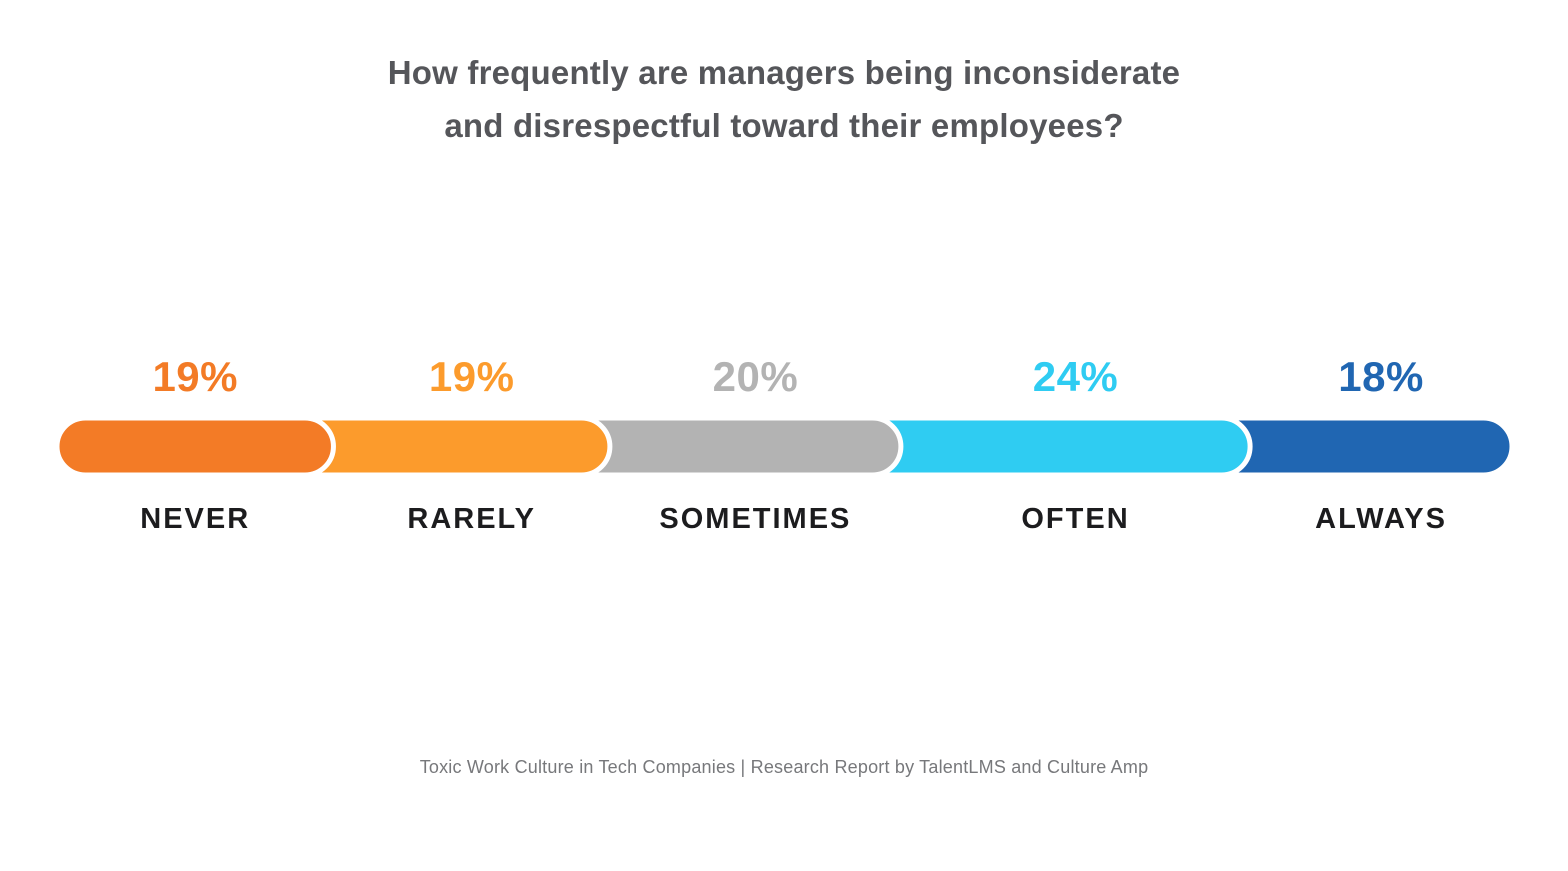 Image resolution: width=1568 pixels, height=871 pixels. I want to click on category-labels-row: NEVER RARELY SOMETIMES OFTEN ALWAYS, so click(784, 519).